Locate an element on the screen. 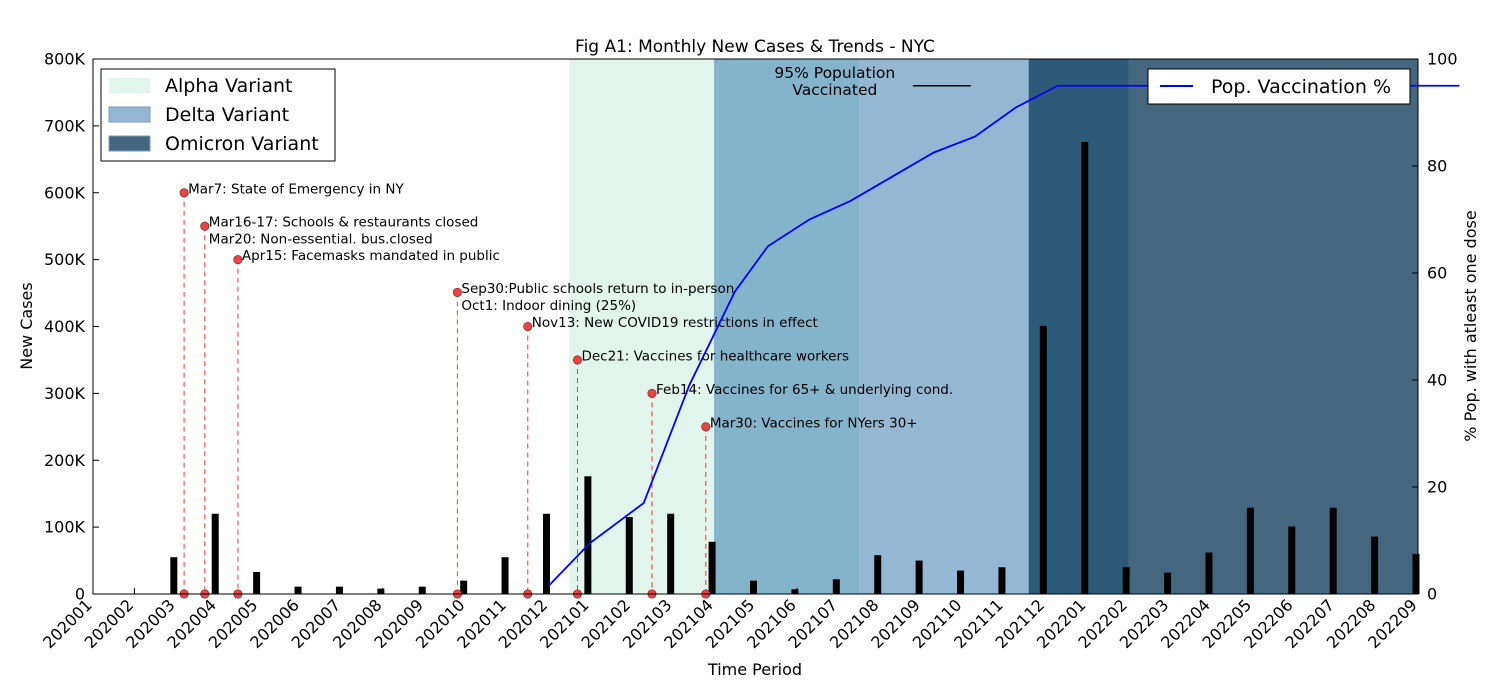  bar-202006: 202006: 11000 is located at coordinates (298, 590).